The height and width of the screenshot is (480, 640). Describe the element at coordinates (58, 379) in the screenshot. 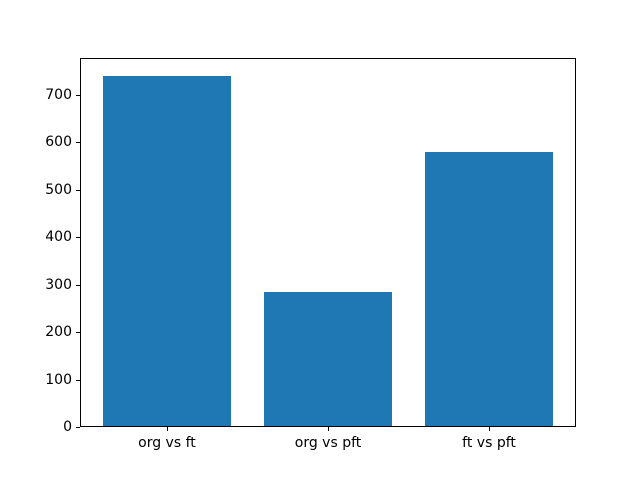

I see `y-tick-label: 100` at that location.